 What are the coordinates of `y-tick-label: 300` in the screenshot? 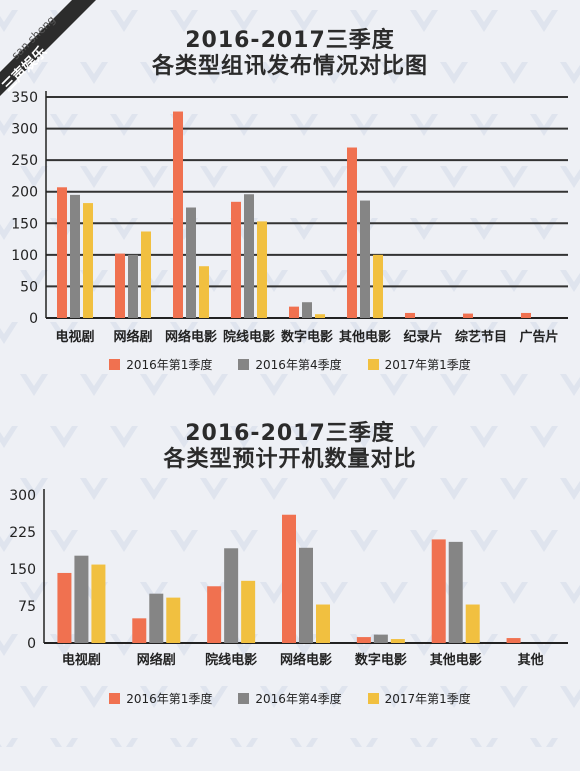 It's located at (22, 496).